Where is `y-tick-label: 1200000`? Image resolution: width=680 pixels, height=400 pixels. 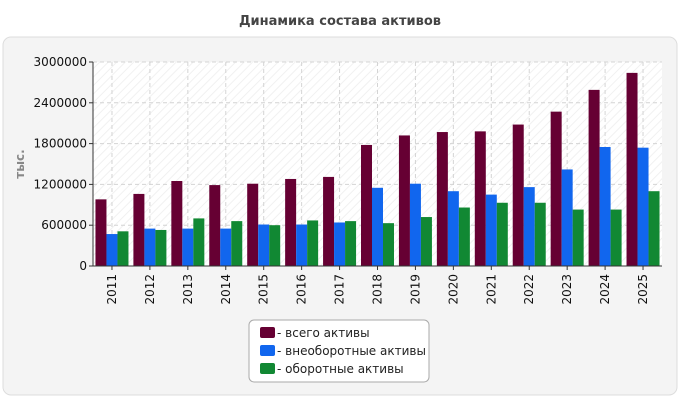
y-tick-label: 1200000 is located at coordinates (60, 184).